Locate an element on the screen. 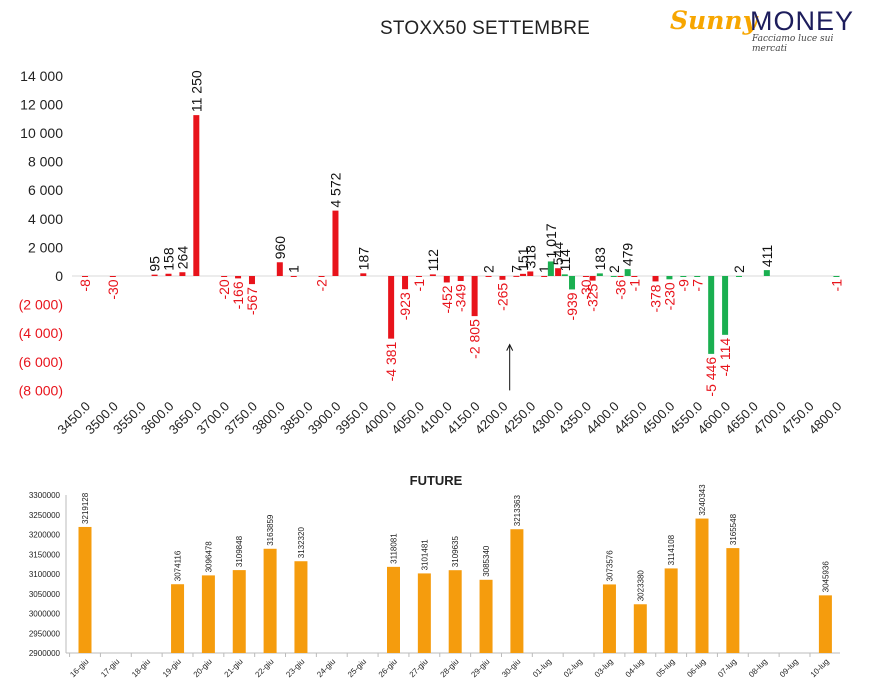 The width and height of the screenshot is (877, 697). data-label: 11 250 is located at coordinates (196, 91).